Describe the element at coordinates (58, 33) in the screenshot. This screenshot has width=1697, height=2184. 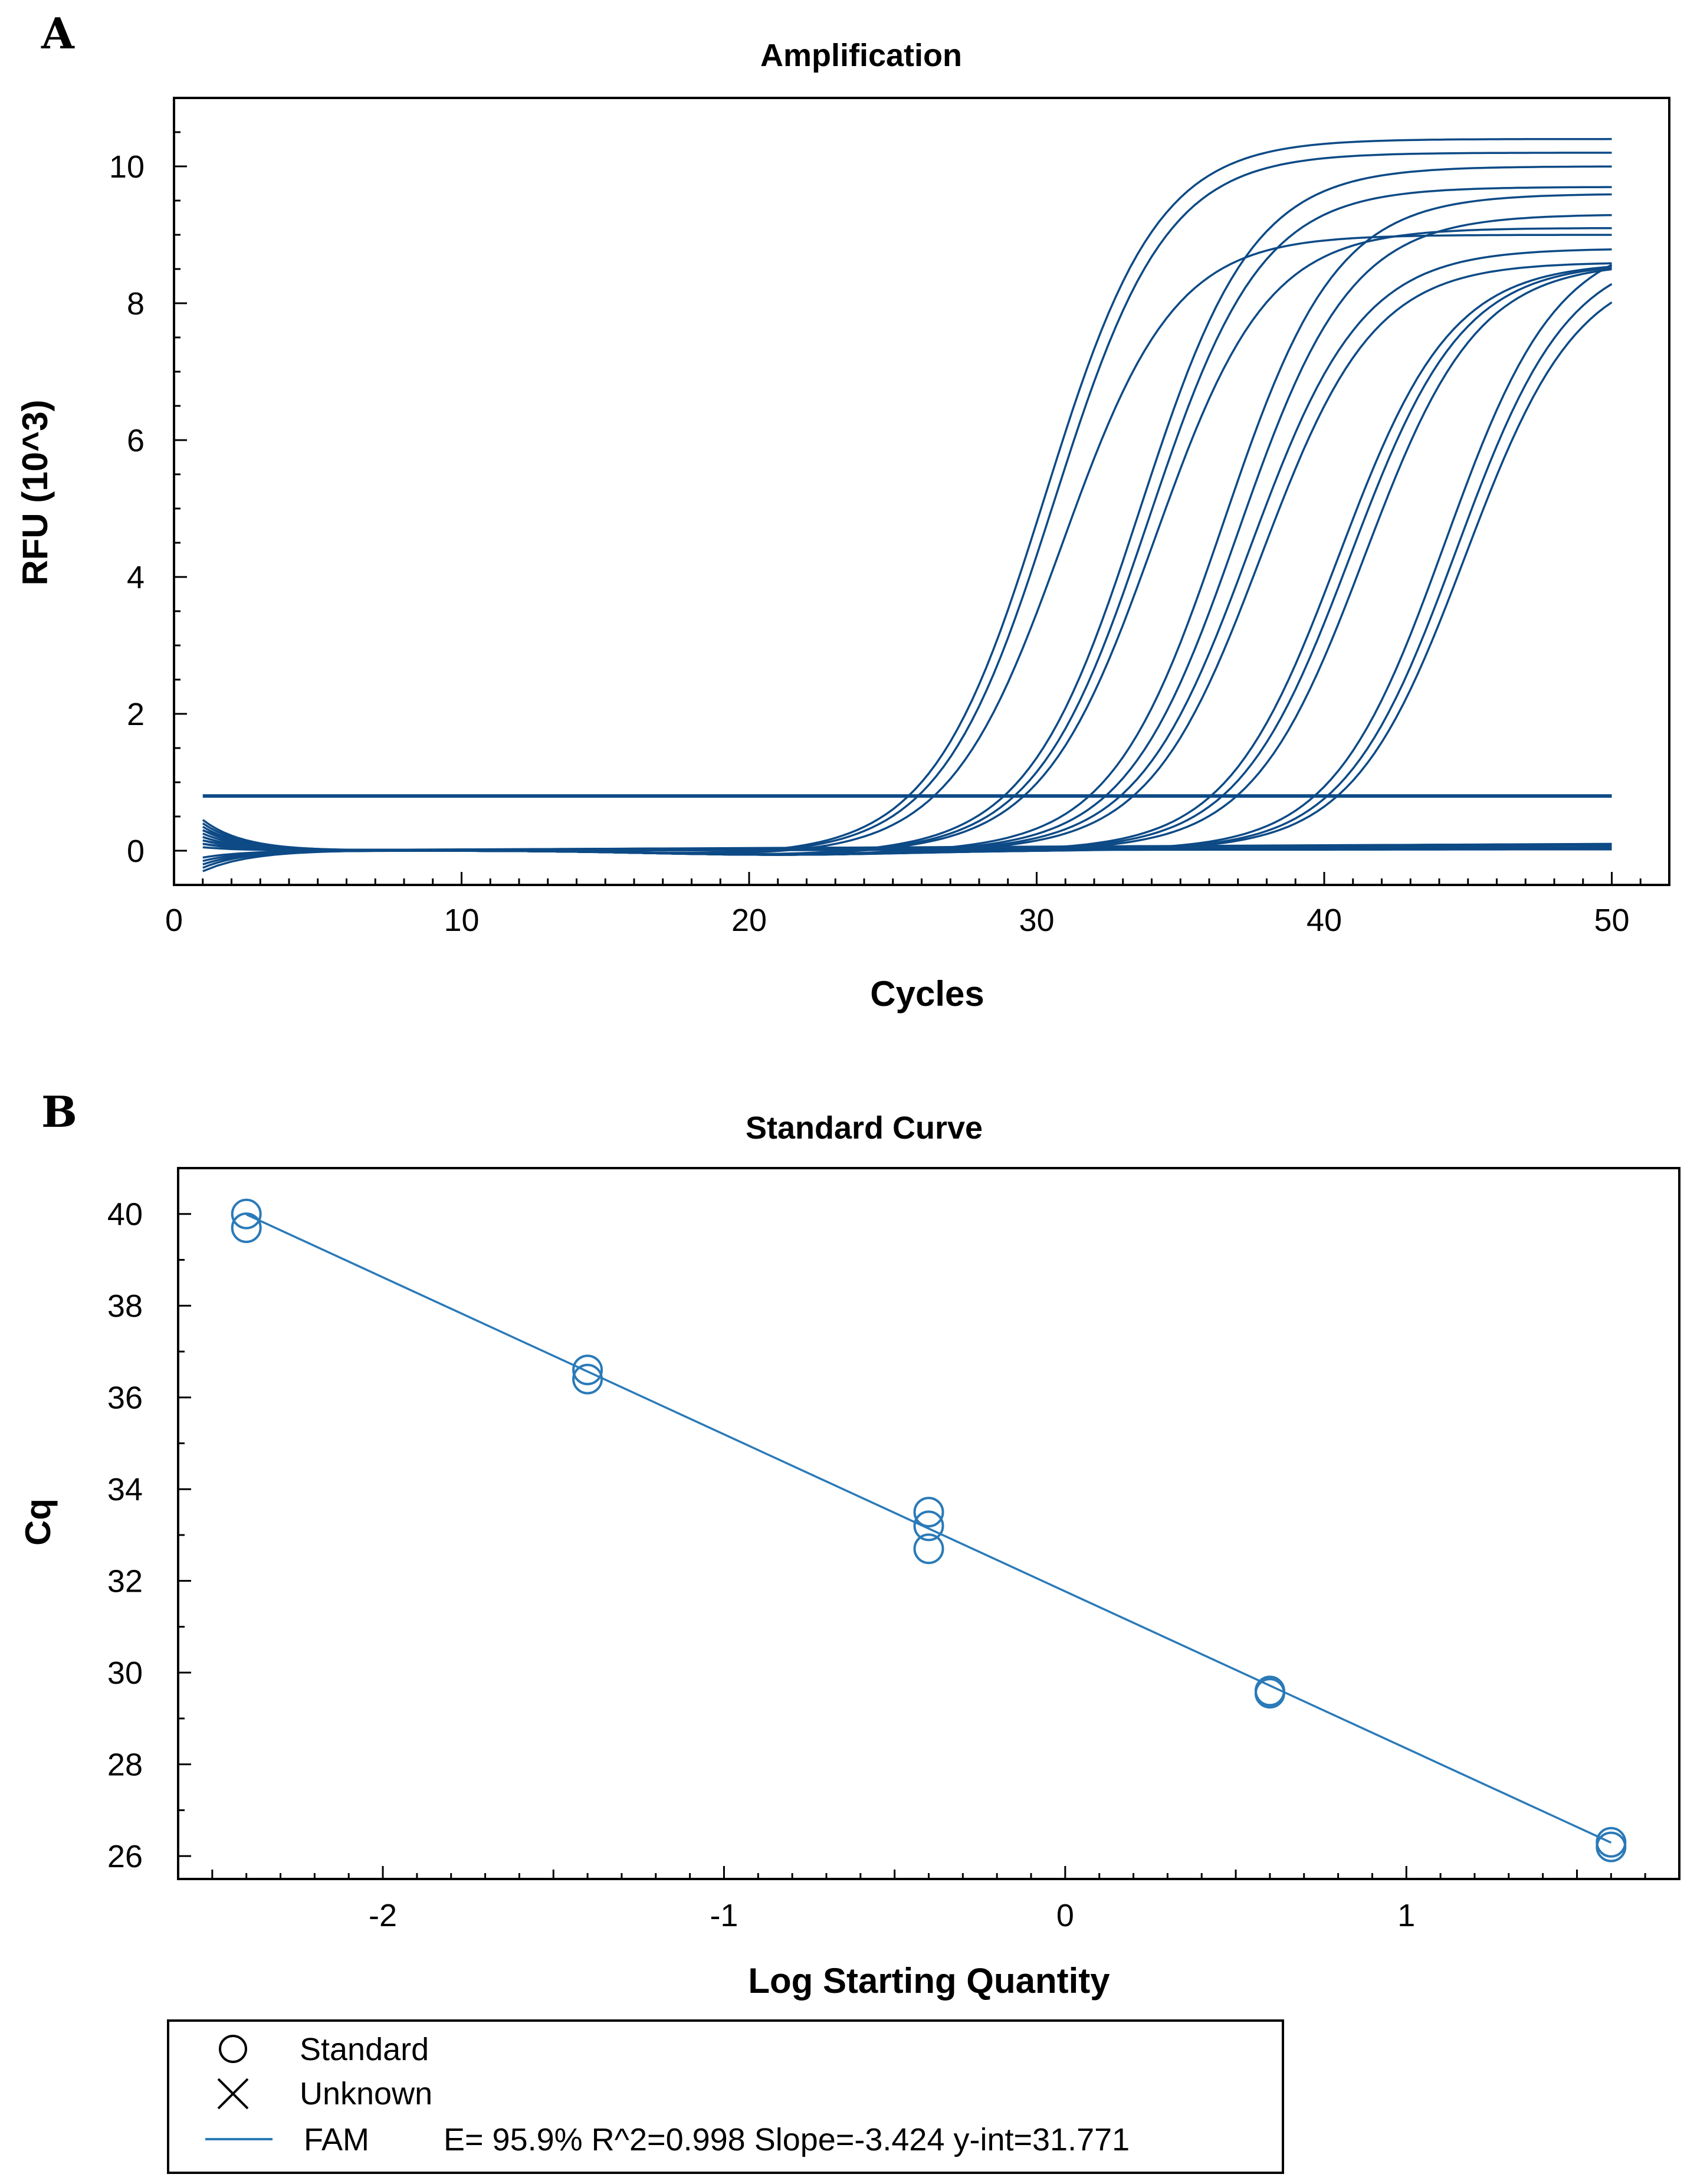
I see `panel-a-letter: A` at that location.